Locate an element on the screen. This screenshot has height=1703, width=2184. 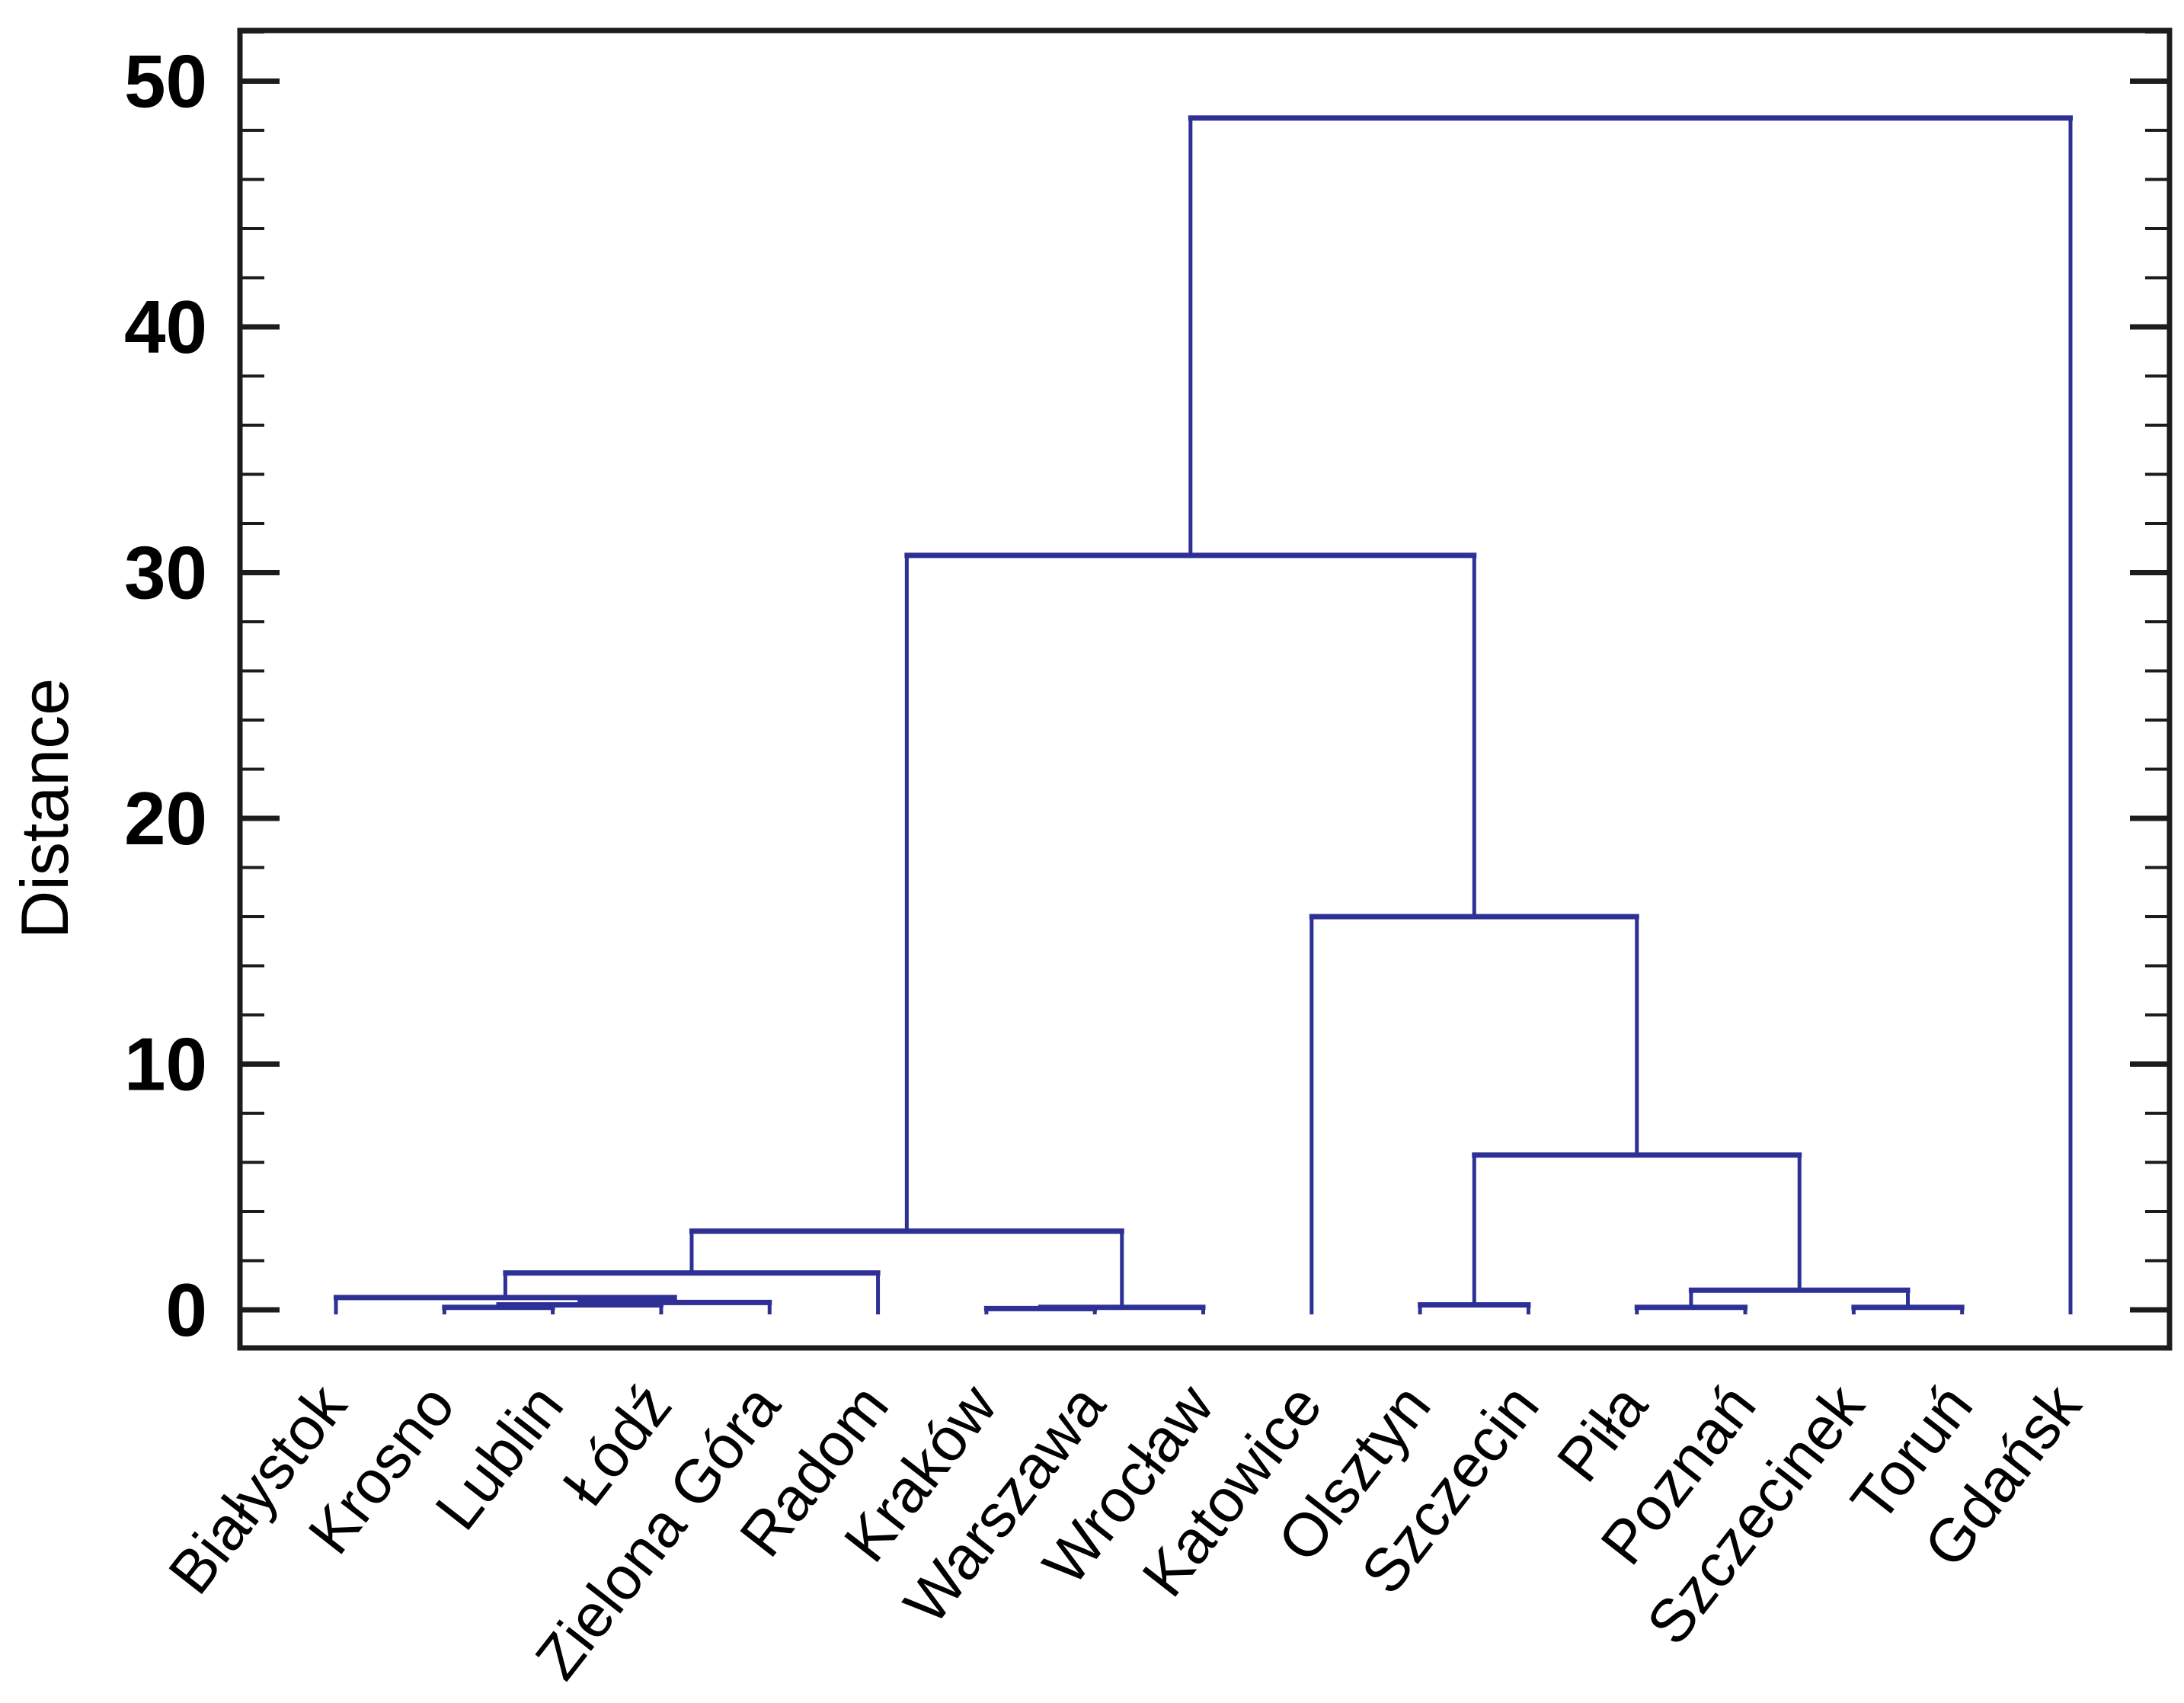
y-tick-label: 40 is located at coordinates (165, 327).